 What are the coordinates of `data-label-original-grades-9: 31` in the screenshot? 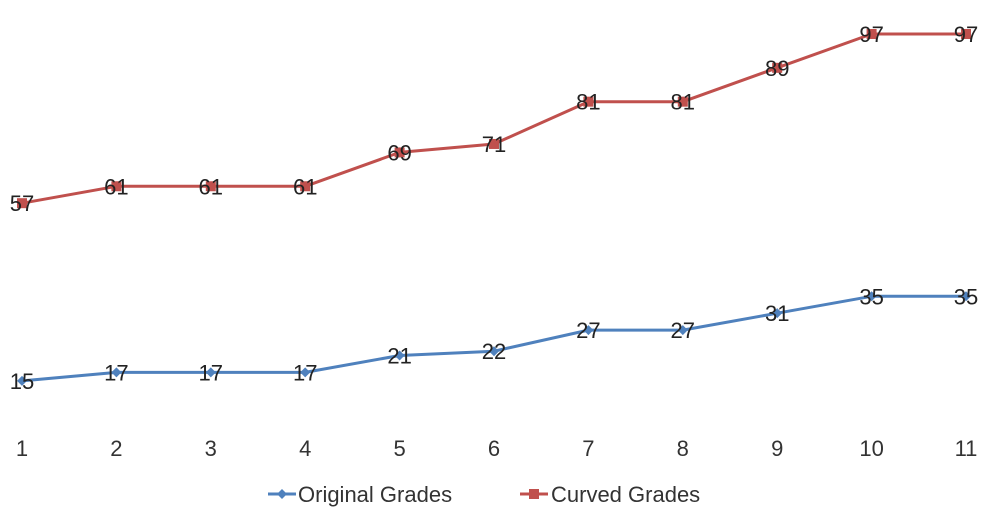 It's located at (777, 313).